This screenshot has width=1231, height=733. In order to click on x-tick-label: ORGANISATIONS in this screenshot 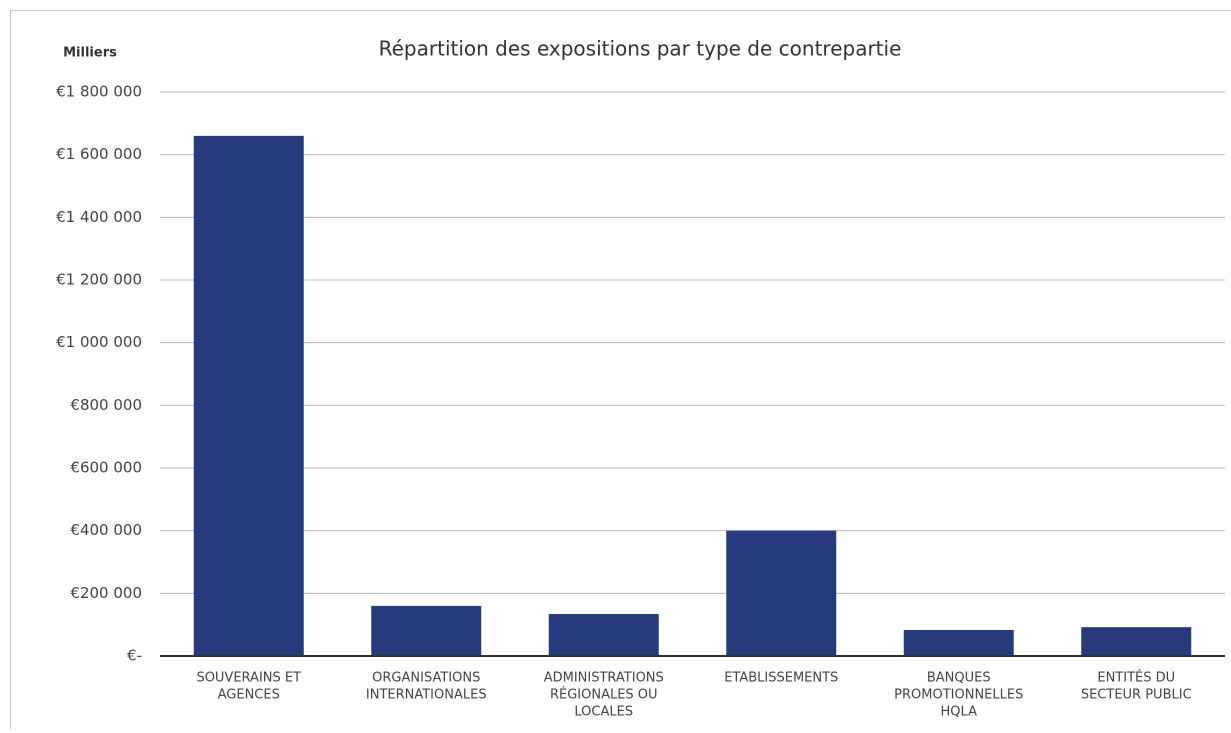, I will do `click(426, 678)`.